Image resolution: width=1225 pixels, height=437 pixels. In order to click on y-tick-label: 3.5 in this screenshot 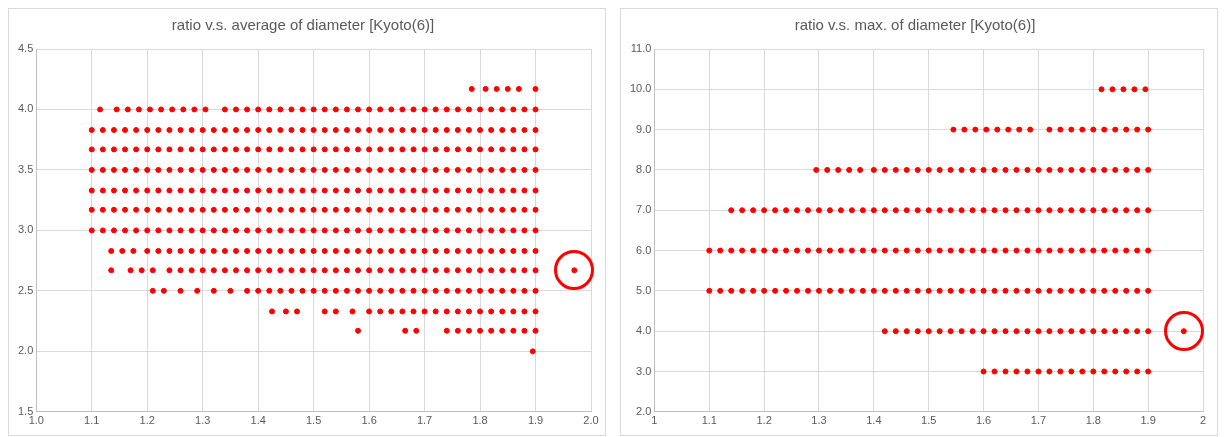, I will do `click(25, 168)`.